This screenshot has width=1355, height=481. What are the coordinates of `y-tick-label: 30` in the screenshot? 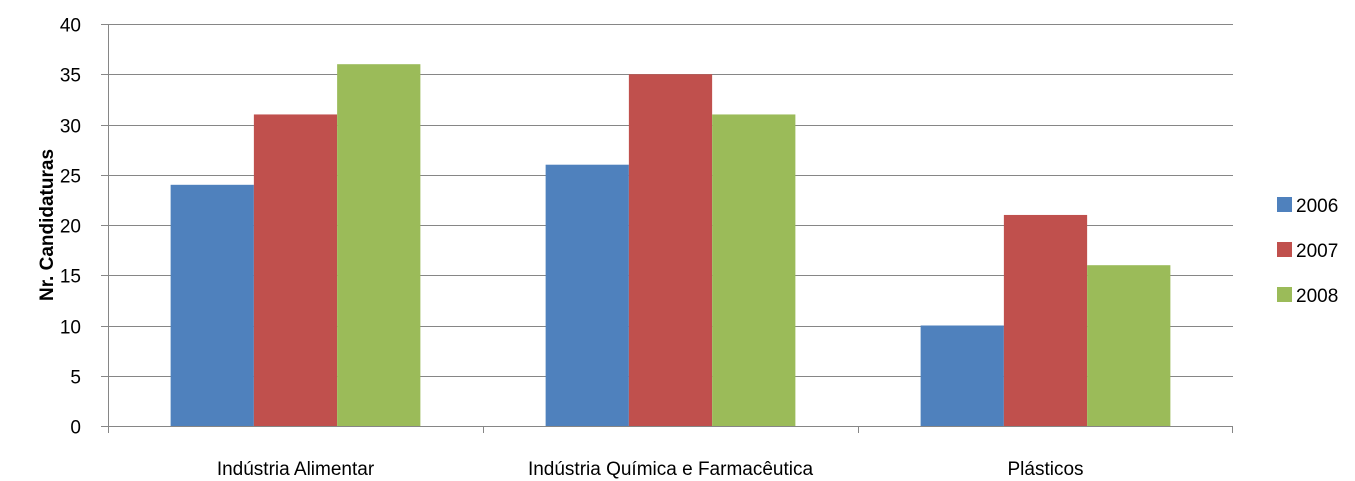 It's located at (70, 127).